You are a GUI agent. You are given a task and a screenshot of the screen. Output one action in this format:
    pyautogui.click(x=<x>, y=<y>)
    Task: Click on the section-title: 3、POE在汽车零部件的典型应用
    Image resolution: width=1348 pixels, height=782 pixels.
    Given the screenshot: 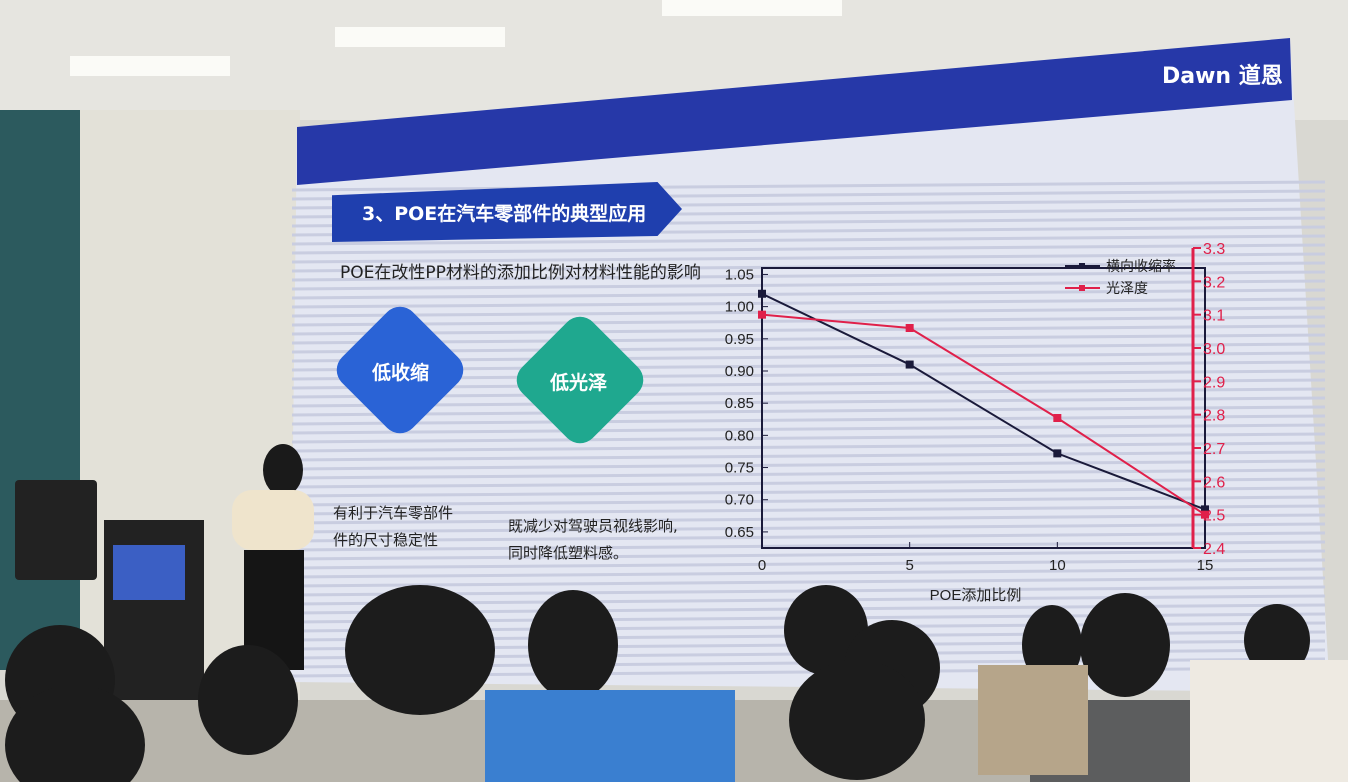 What is the action you would take?
    pyautogui.click(x=507, y=212)
    